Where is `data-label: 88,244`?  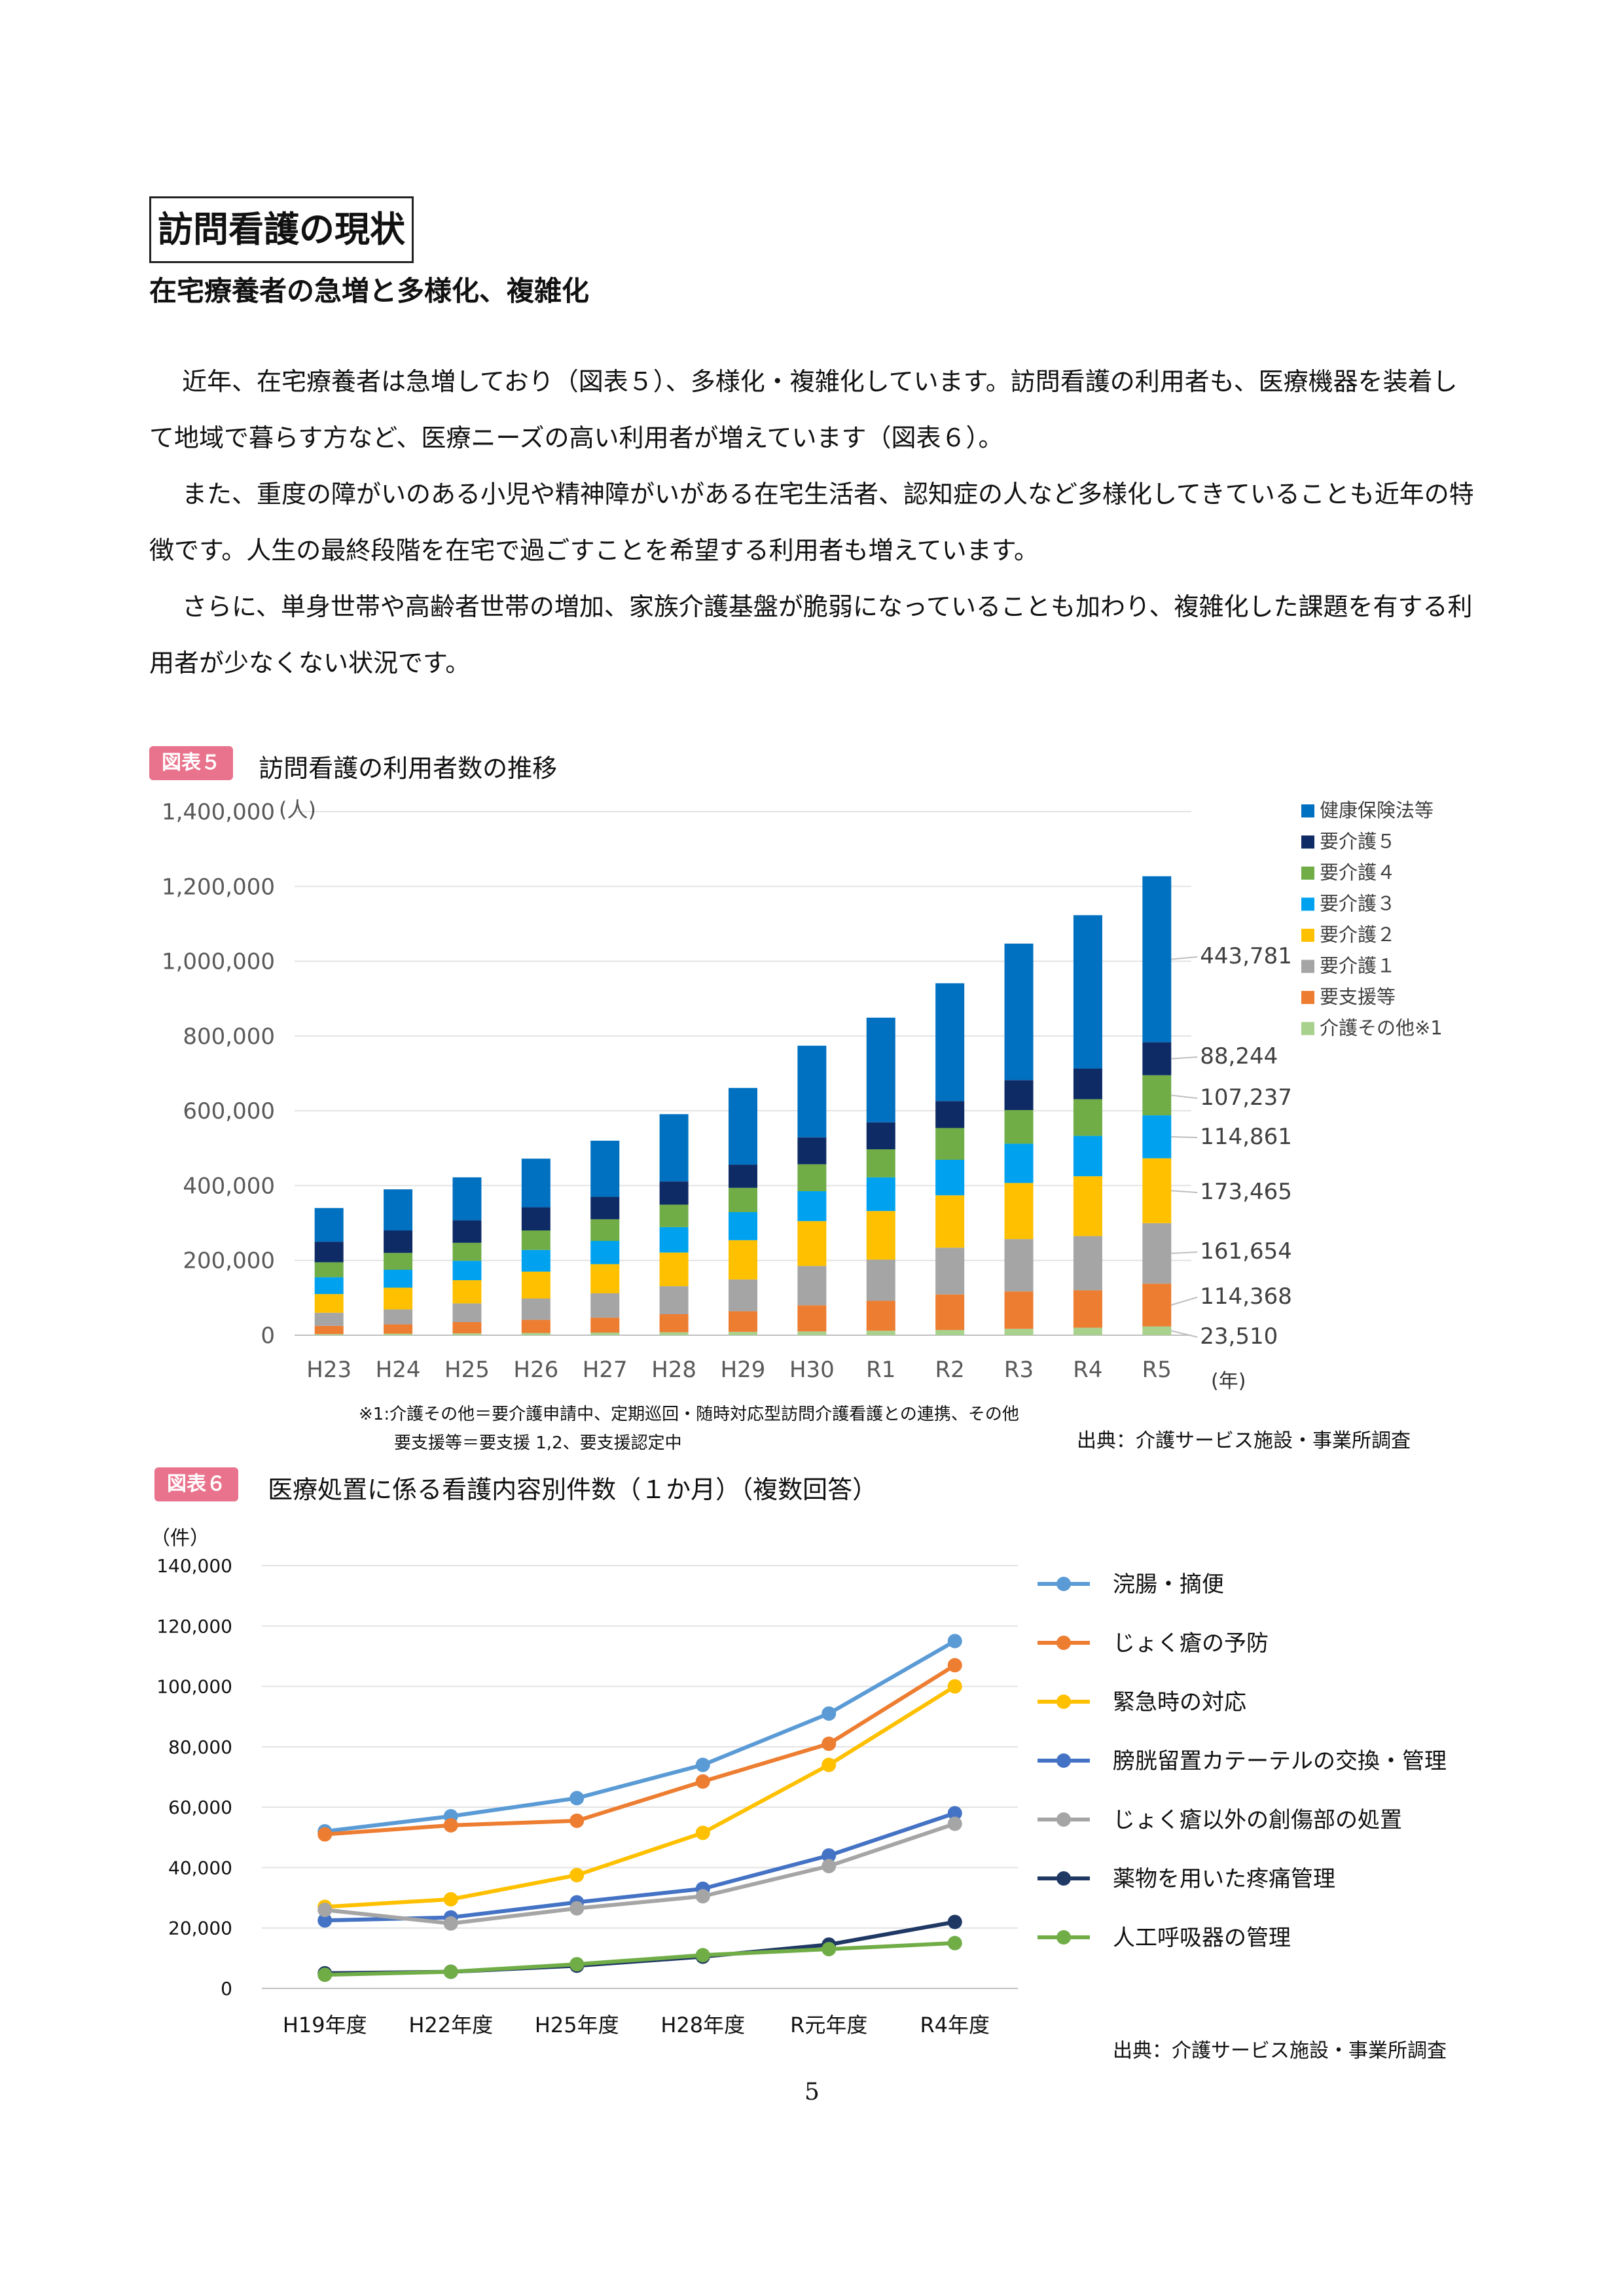 data-label: 88,244 is located at coordinates (1239, 1056).